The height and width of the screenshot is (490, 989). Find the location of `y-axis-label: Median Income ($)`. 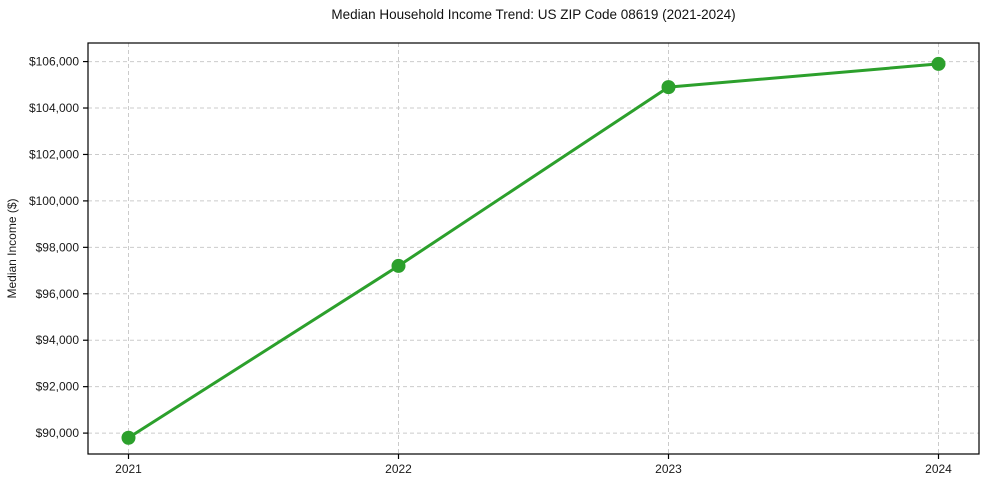

y-axis-label: Median Income ($) is located at coordinates (12, 248).